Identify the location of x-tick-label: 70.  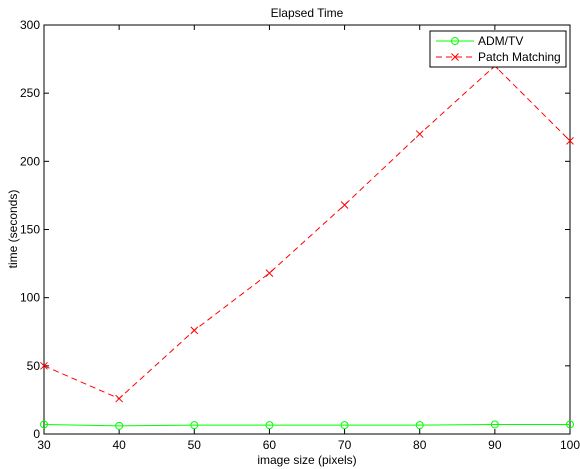
(345, 445).